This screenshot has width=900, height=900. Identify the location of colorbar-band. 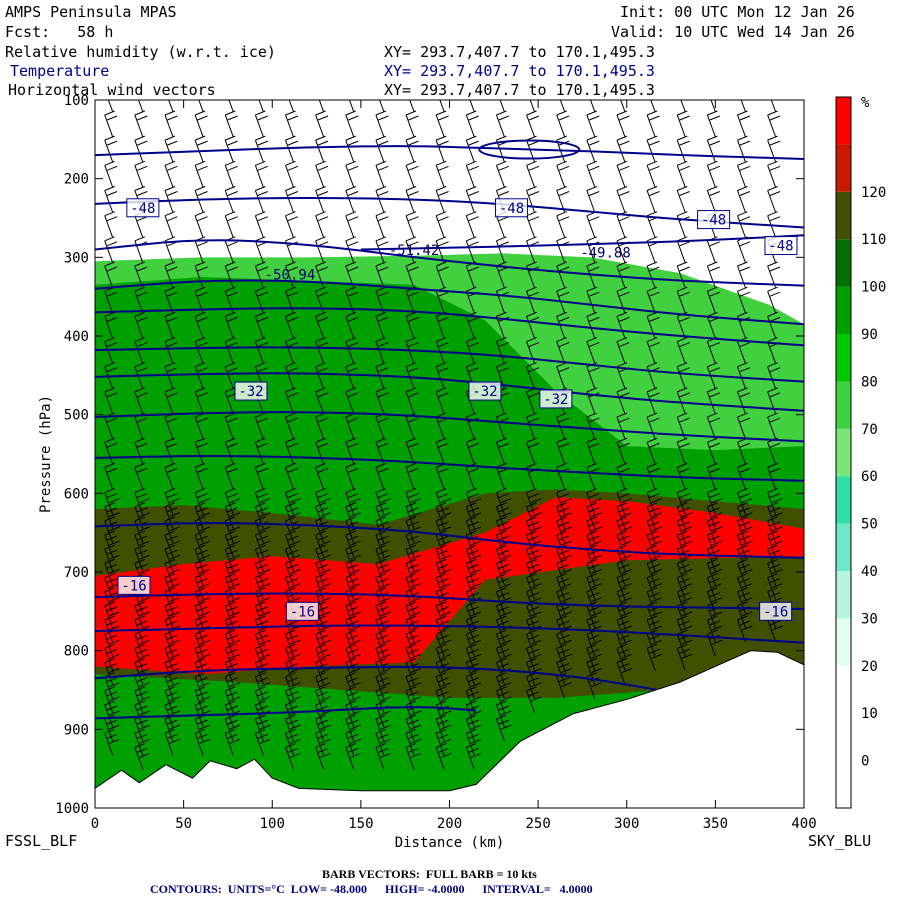
(843, 595).